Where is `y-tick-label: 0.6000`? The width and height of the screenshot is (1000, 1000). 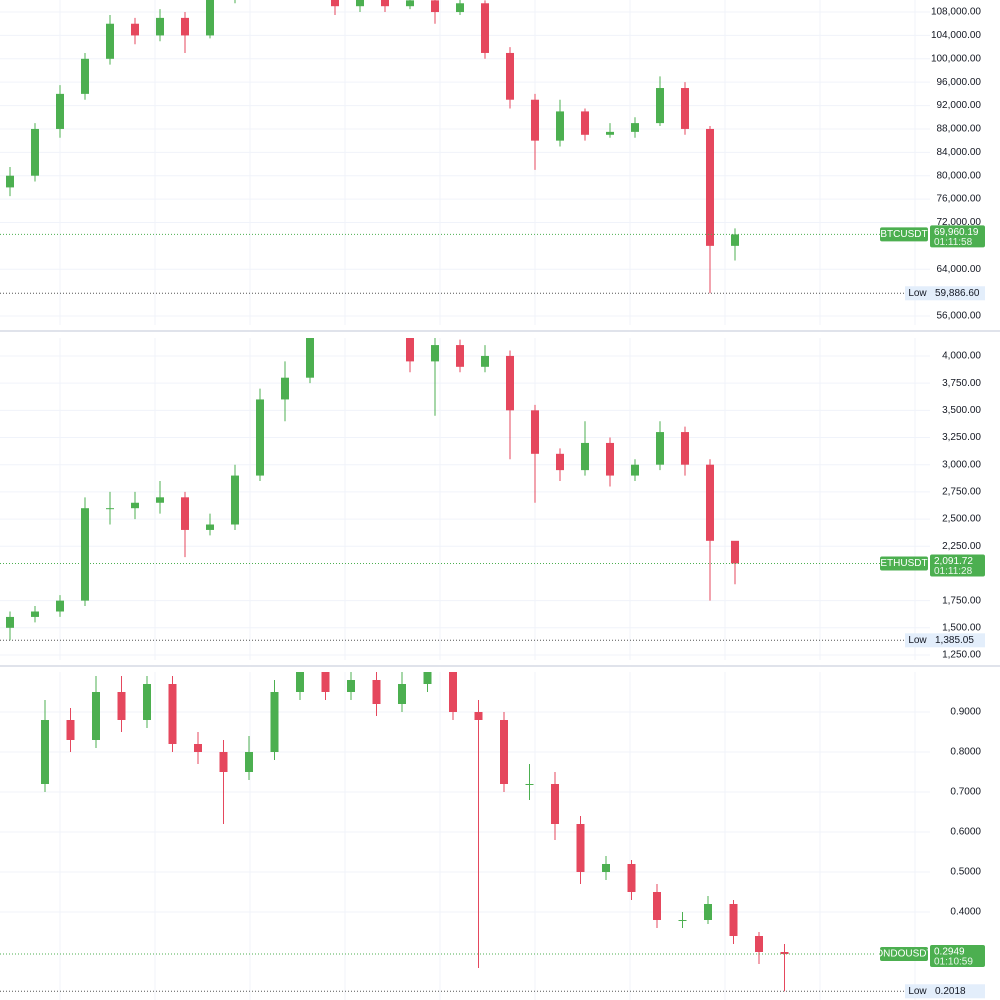
y-tick-label: 0.6000 is located at coordinates (965, 832).